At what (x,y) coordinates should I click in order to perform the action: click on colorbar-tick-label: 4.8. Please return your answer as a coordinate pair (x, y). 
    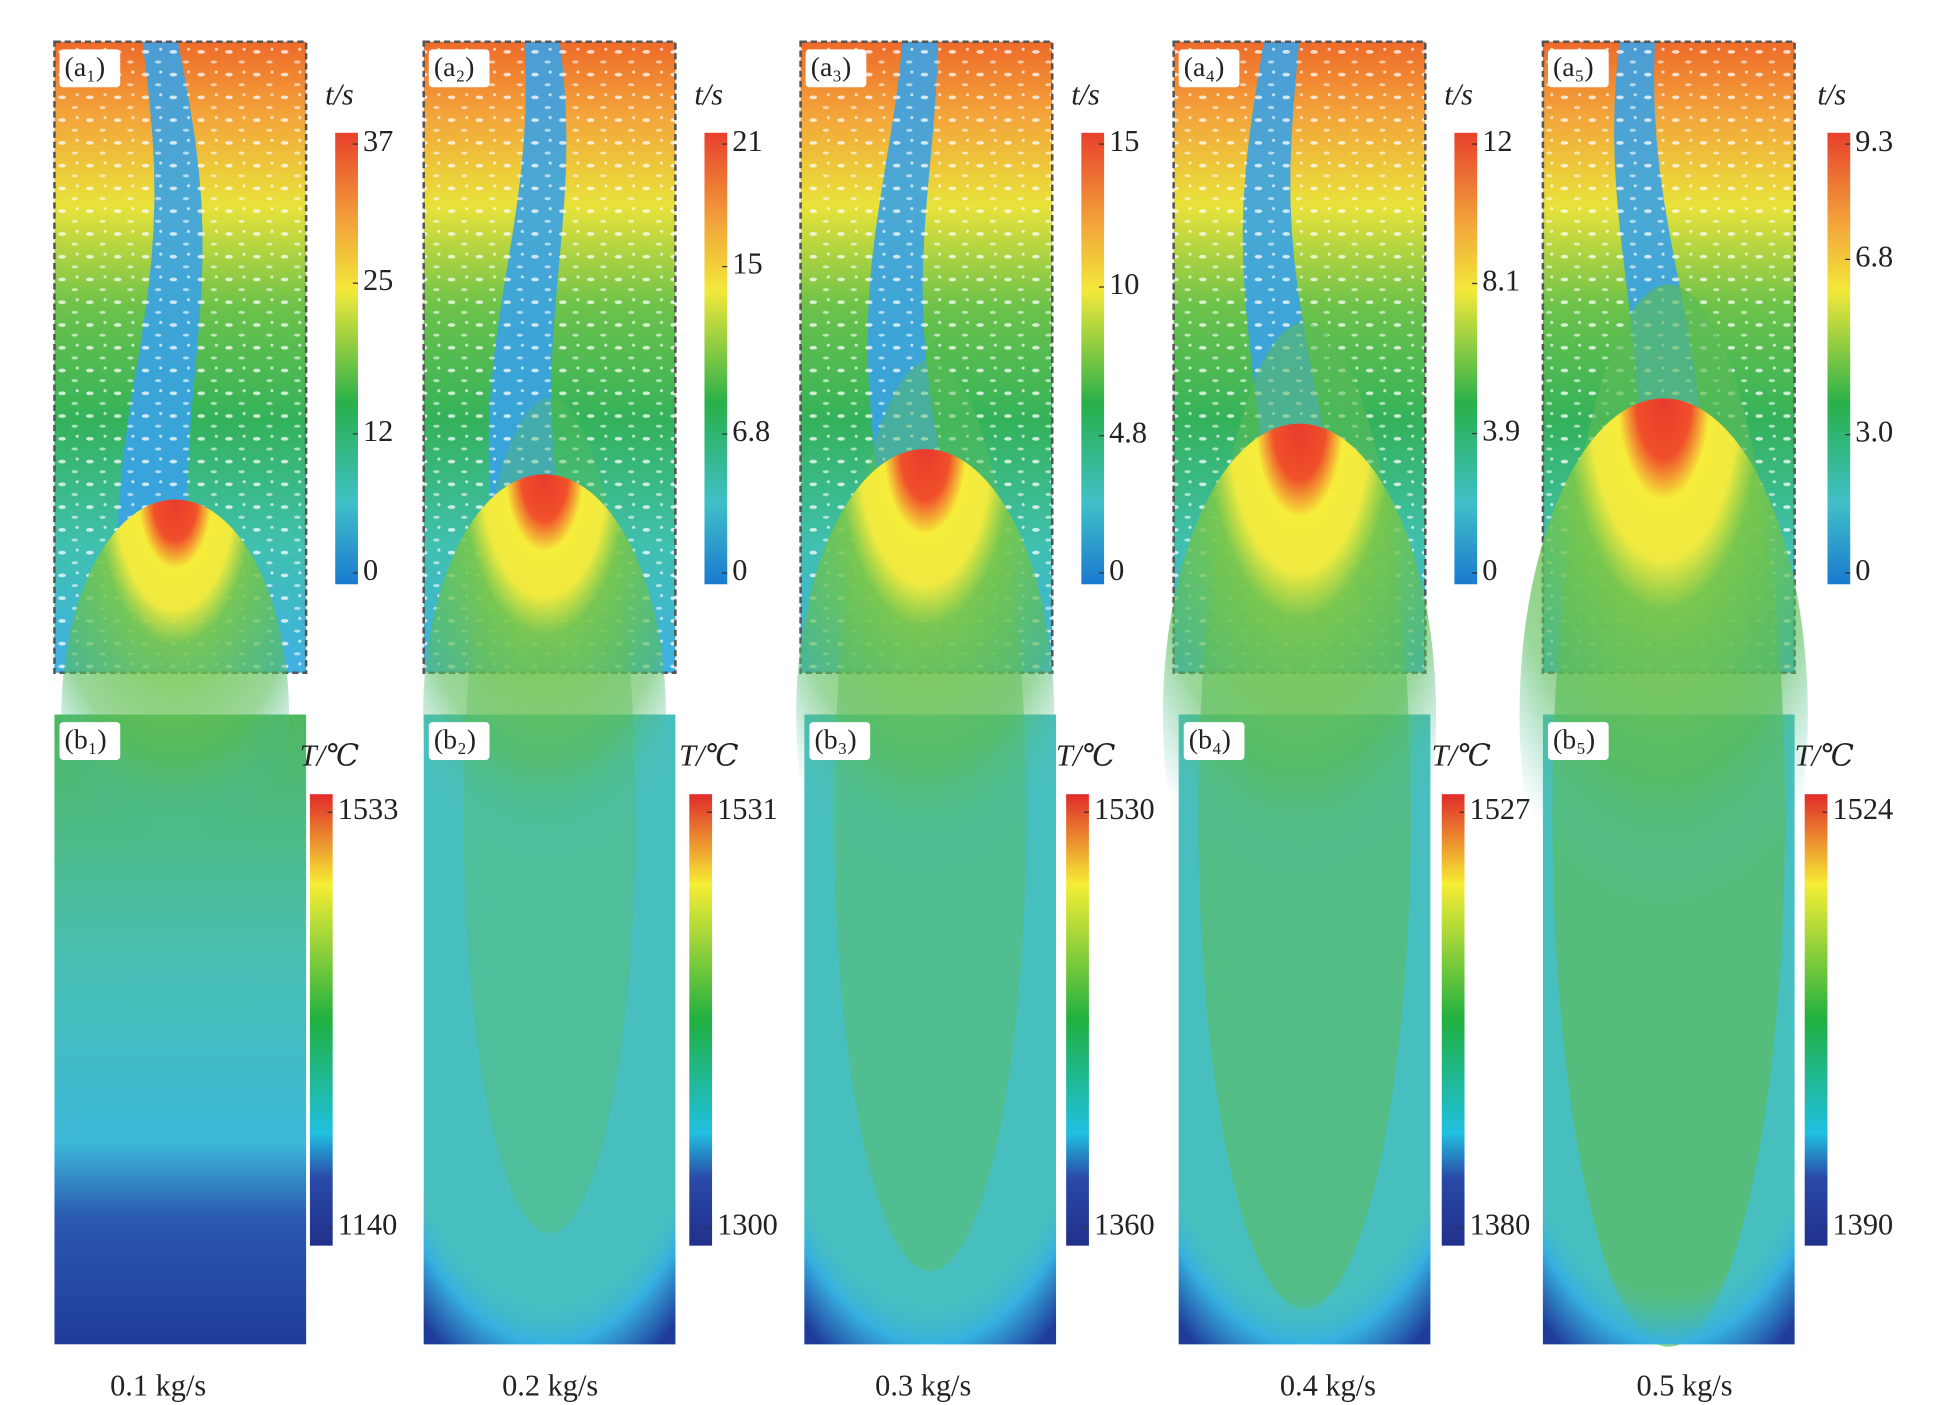
    Looking at the image, I should click on (1128, 433).